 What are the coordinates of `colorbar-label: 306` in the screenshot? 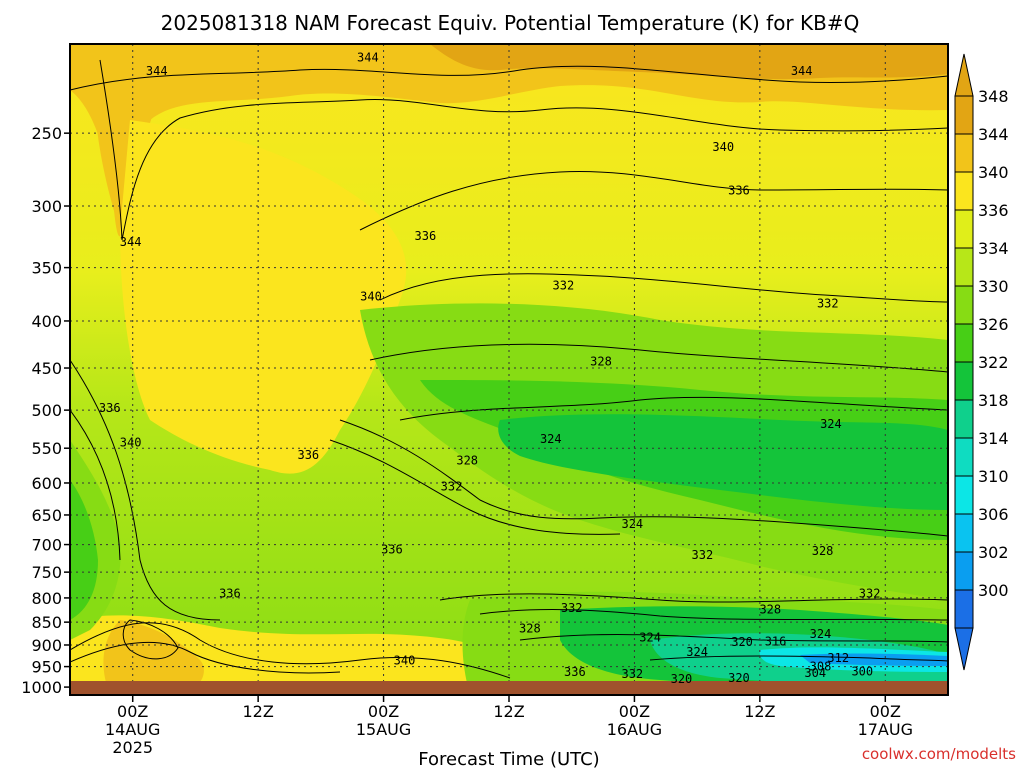 It's located at (993, 514).